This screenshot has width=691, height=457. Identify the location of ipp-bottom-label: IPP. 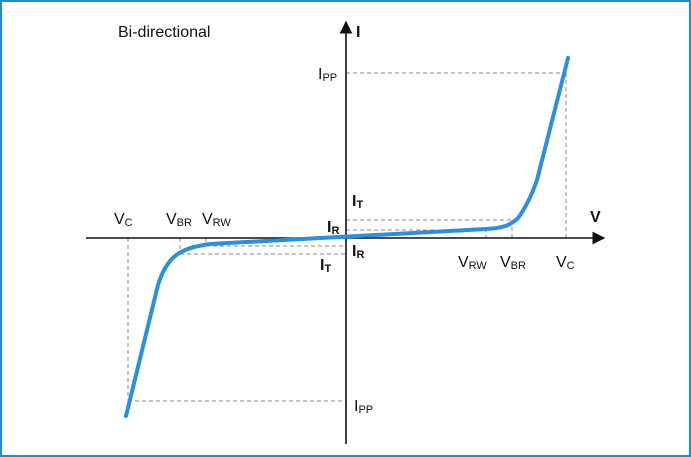
(363, 407).